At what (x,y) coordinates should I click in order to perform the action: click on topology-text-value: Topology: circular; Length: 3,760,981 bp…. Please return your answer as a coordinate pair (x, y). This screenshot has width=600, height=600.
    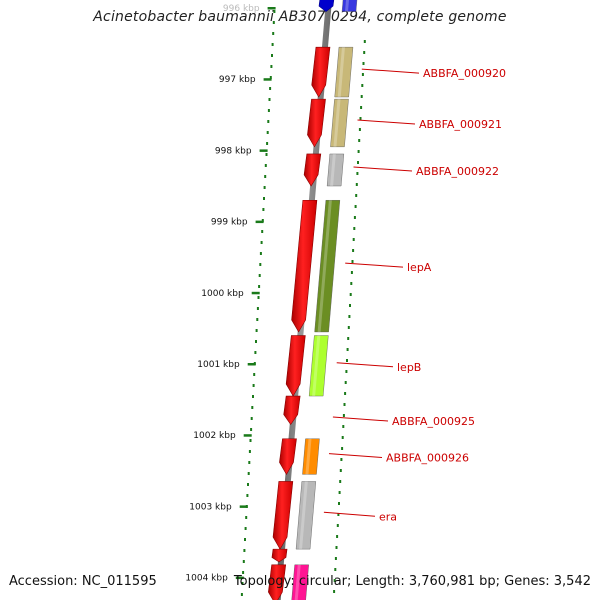
    Looking at the image, I should click on (412, 581).